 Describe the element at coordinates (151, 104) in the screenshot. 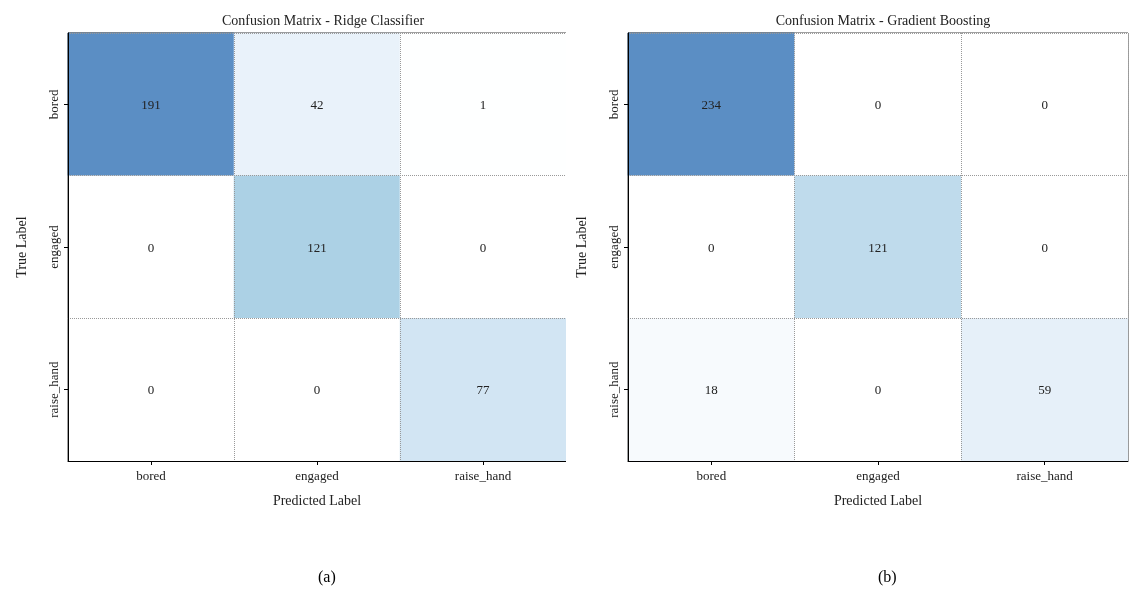

I see `data-label: 191` at that location.